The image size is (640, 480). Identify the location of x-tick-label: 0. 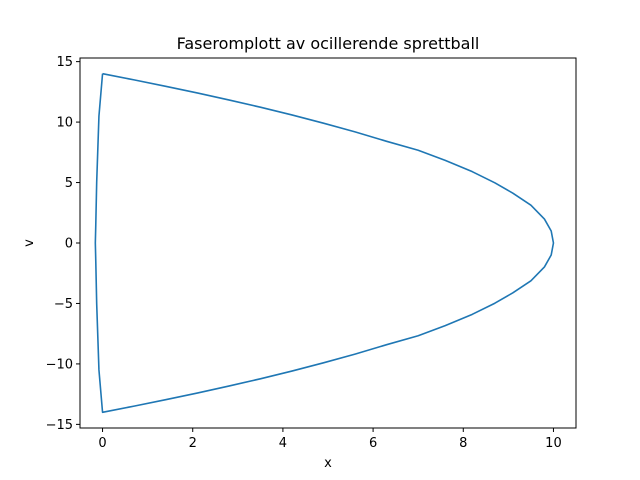
(102, 443).